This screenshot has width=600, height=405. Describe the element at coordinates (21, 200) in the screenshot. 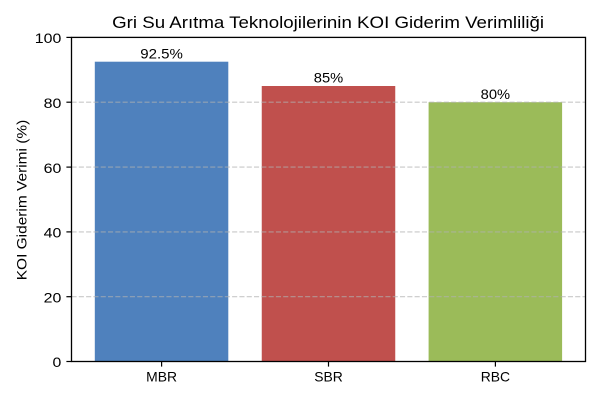

I see `svg-text: KOI Giderim Verimi (%)` at that location.